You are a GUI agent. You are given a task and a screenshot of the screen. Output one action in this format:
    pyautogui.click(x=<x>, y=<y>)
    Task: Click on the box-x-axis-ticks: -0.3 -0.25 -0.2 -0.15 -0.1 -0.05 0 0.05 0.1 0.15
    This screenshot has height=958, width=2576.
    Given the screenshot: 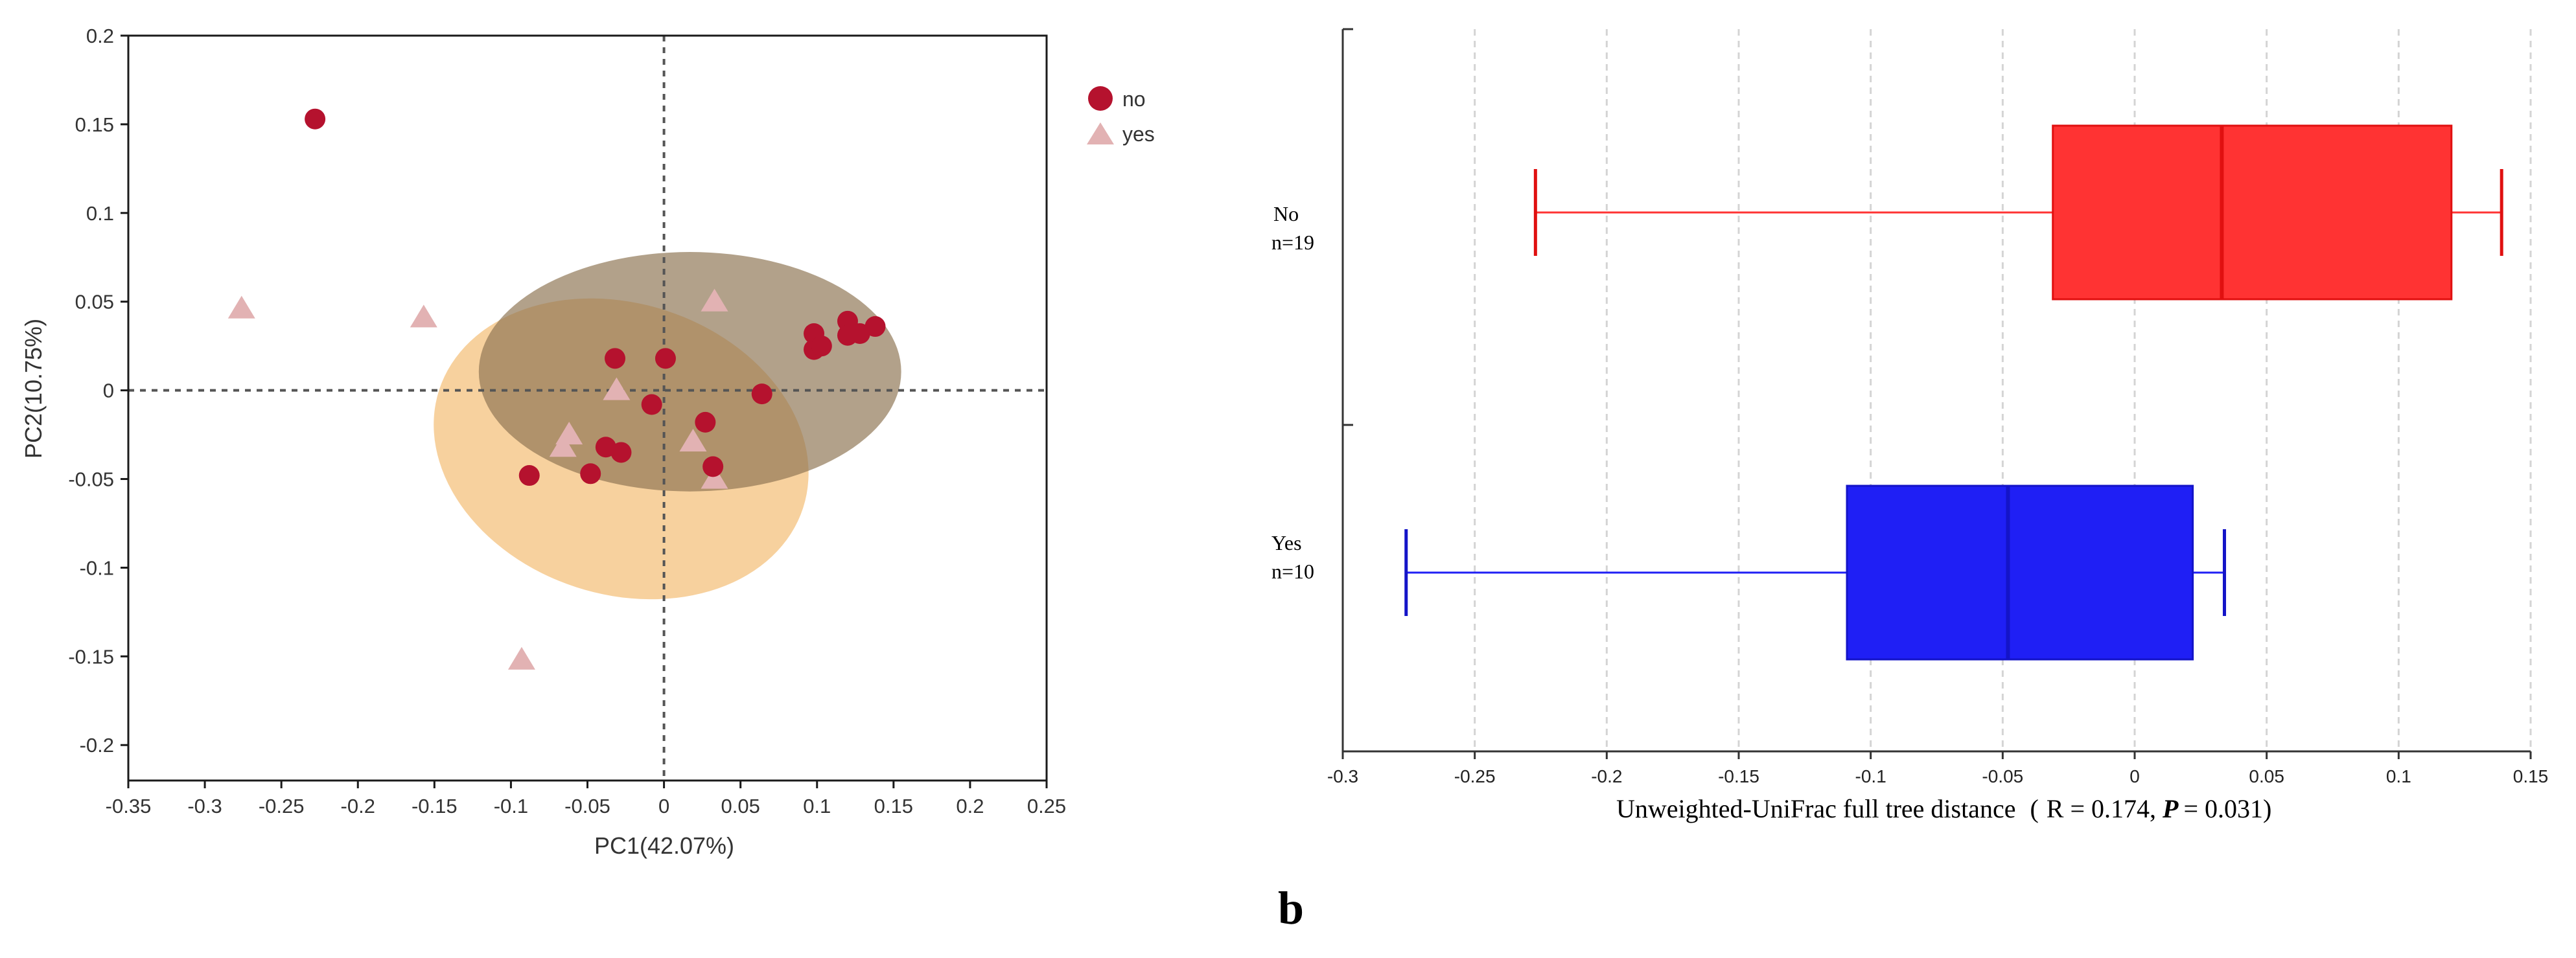 What is the action you would take?
    pyautogui.click(x=1938, y=769)
    